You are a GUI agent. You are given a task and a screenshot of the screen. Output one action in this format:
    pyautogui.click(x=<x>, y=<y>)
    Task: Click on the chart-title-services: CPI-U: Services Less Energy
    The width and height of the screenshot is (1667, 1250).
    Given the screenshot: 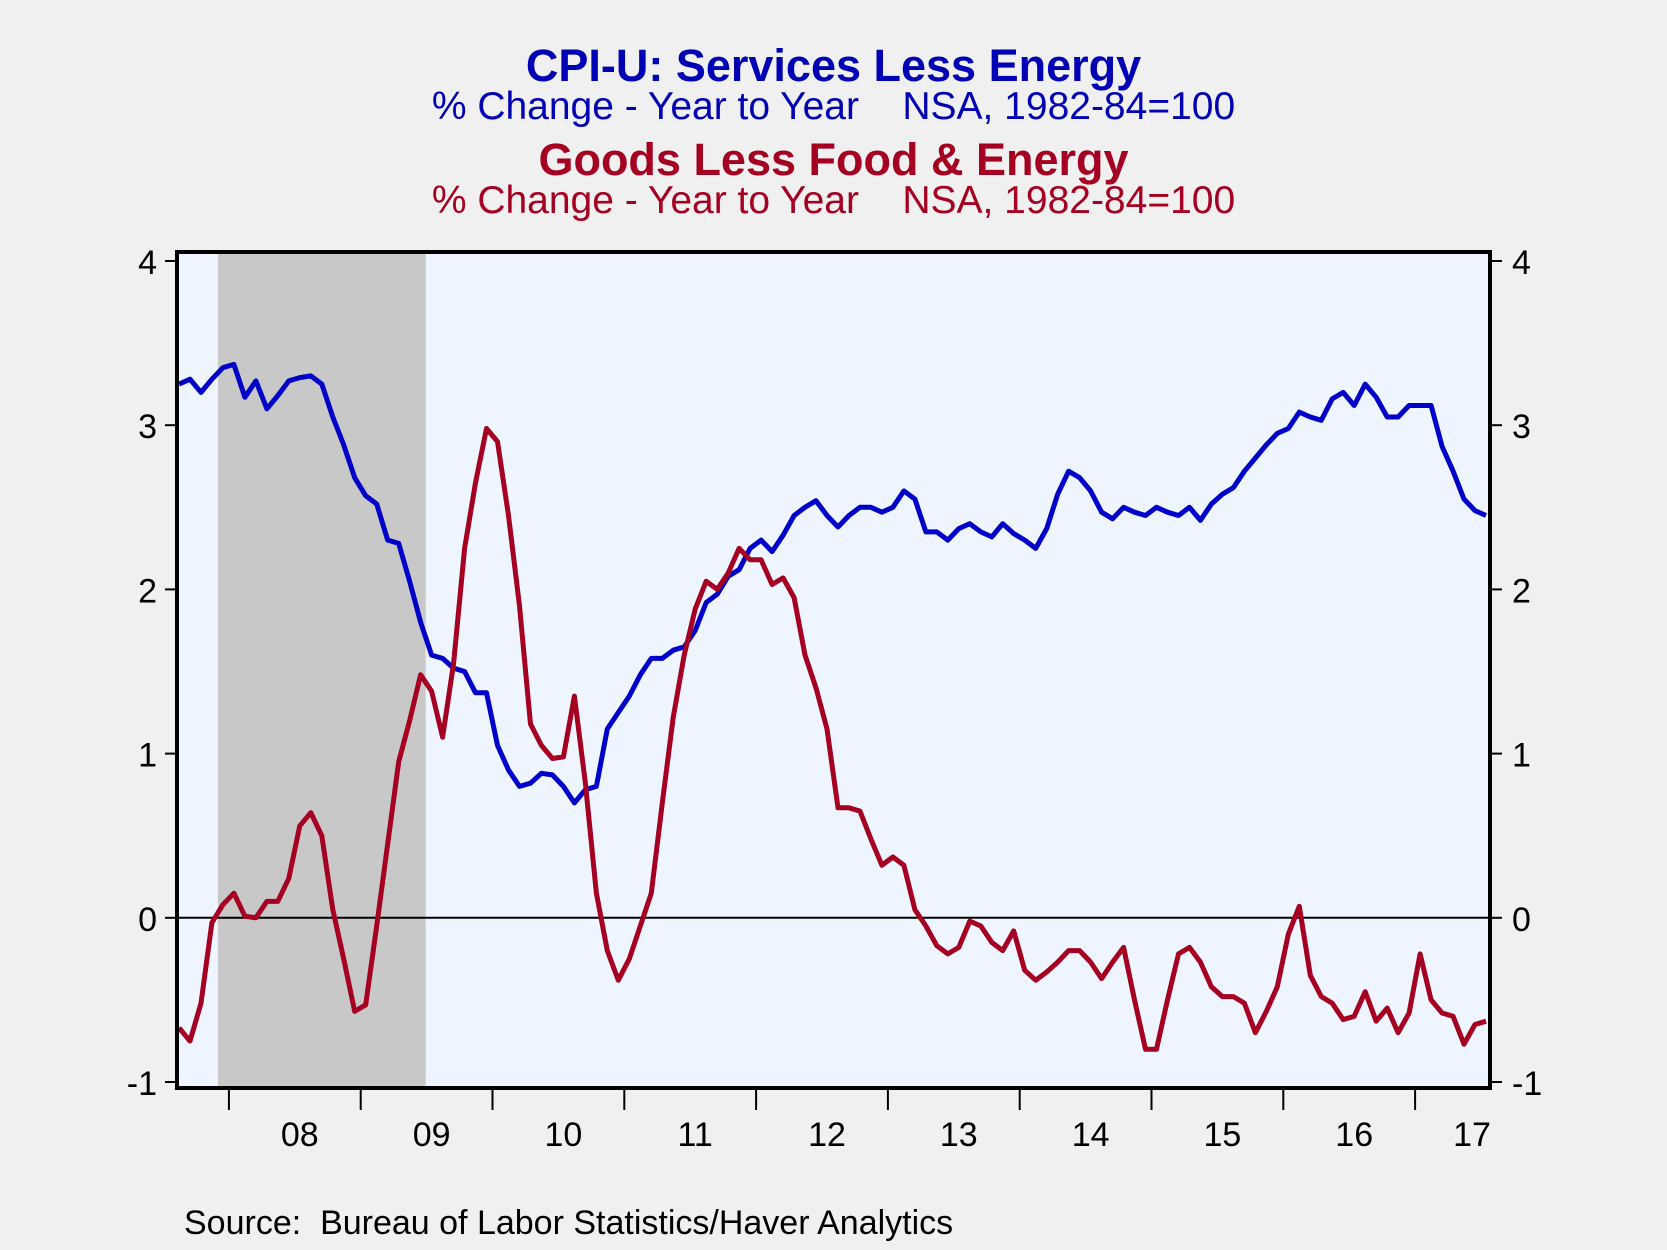 What is the action you would take?
    pyautogui.click(x=833, y=65)
    